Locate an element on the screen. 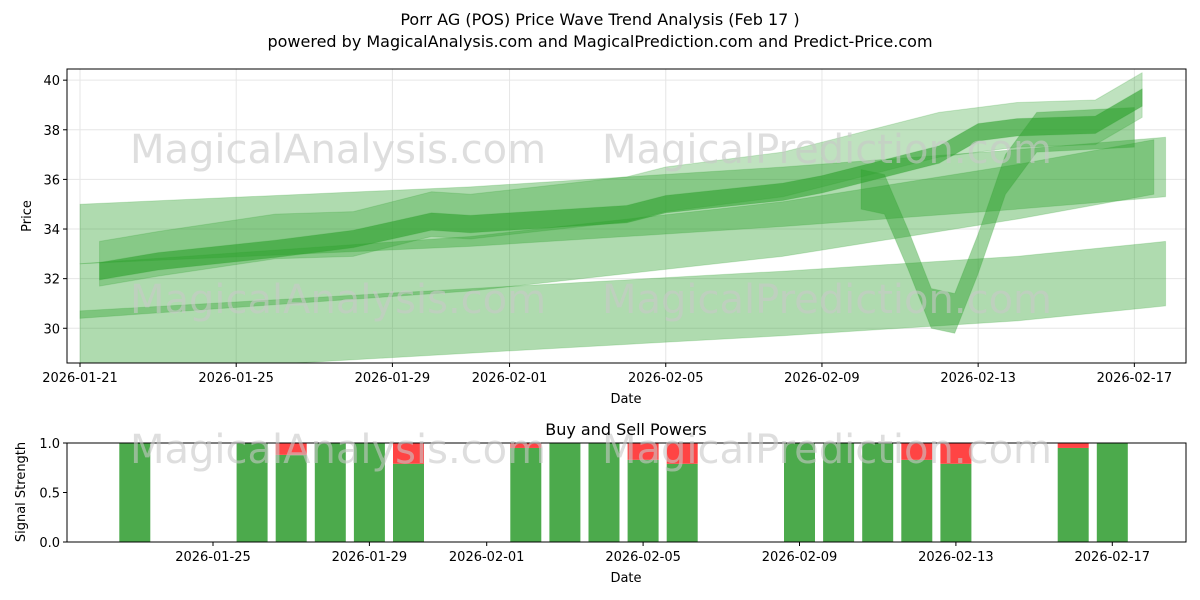 The height and width of the screenshot is (600, 1200). price-ylabel: Price is located at coordinates (27, 216).